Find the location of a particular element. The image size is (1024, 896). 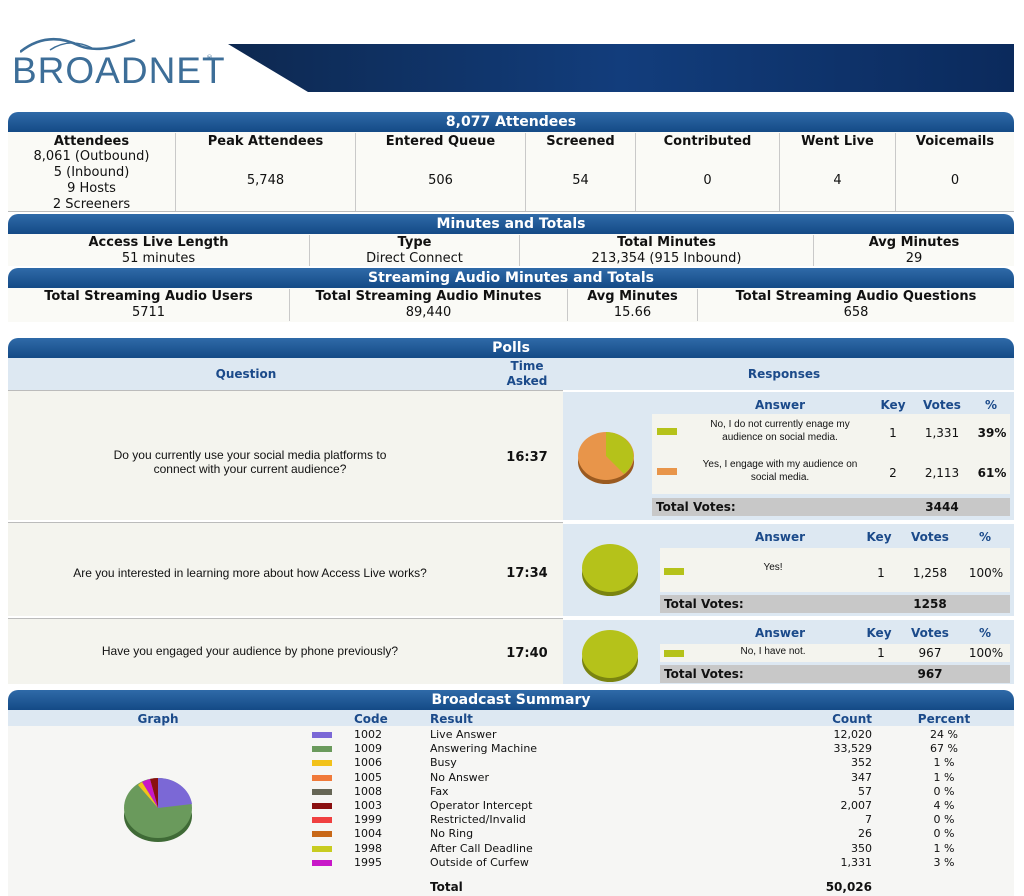

bs-code: 1006 is located at coordinates (368, 763).